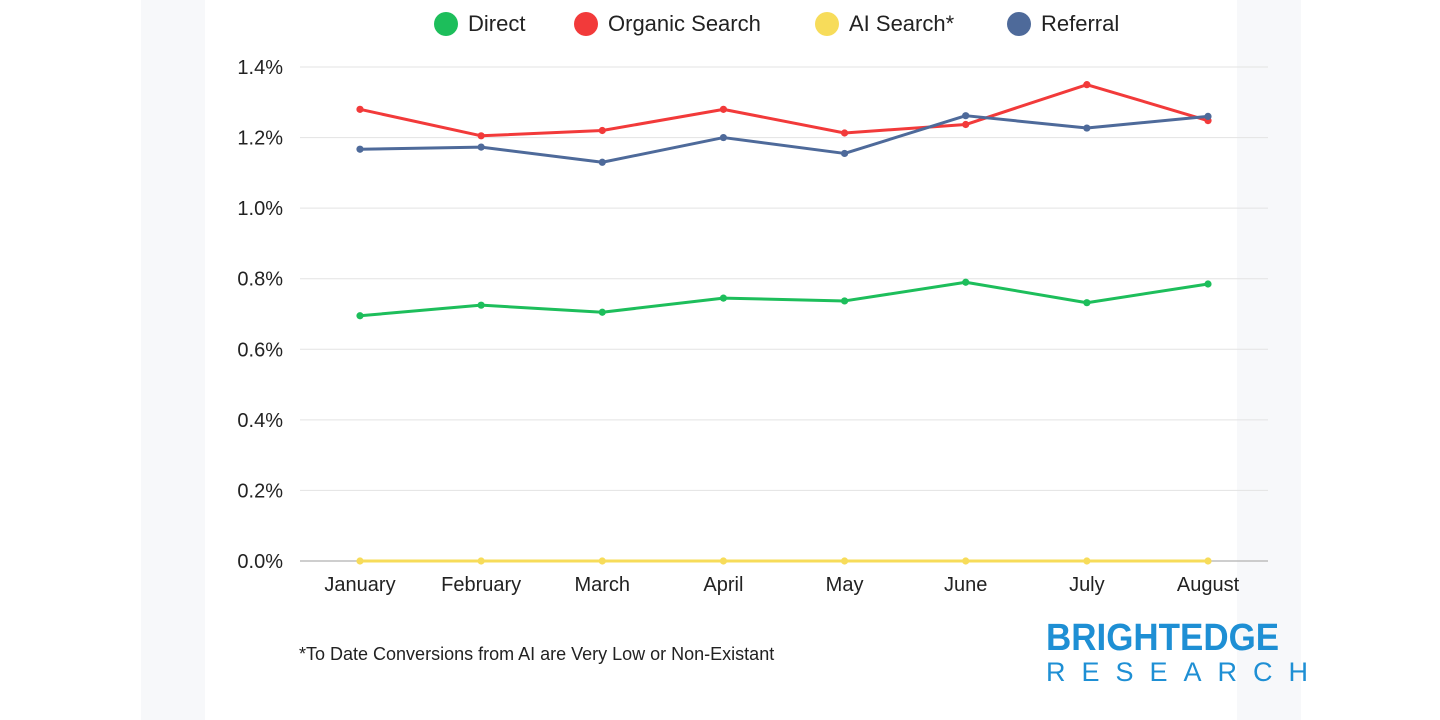 The width and height of the screenshot is (1440, 720). What do you see at coordinates (496, 23) in the screenshot?
I see `legend-label: Direct` at bounding box center [496, 23].